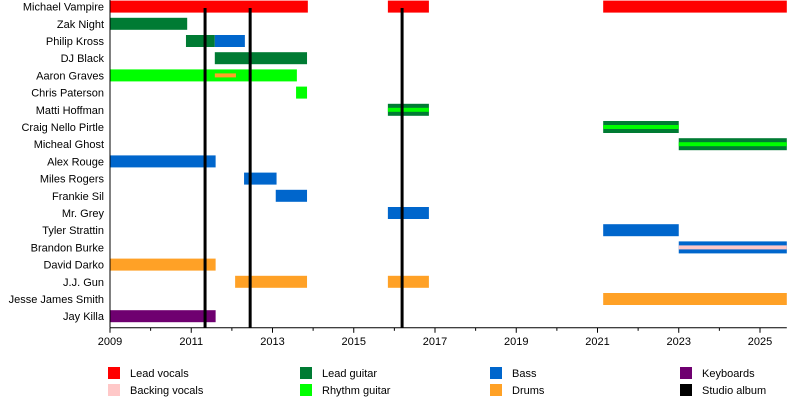 The height and width of the screenshot is (404, 800). I want to click on legend-swatch-lead-vocals, so click(114, 373).